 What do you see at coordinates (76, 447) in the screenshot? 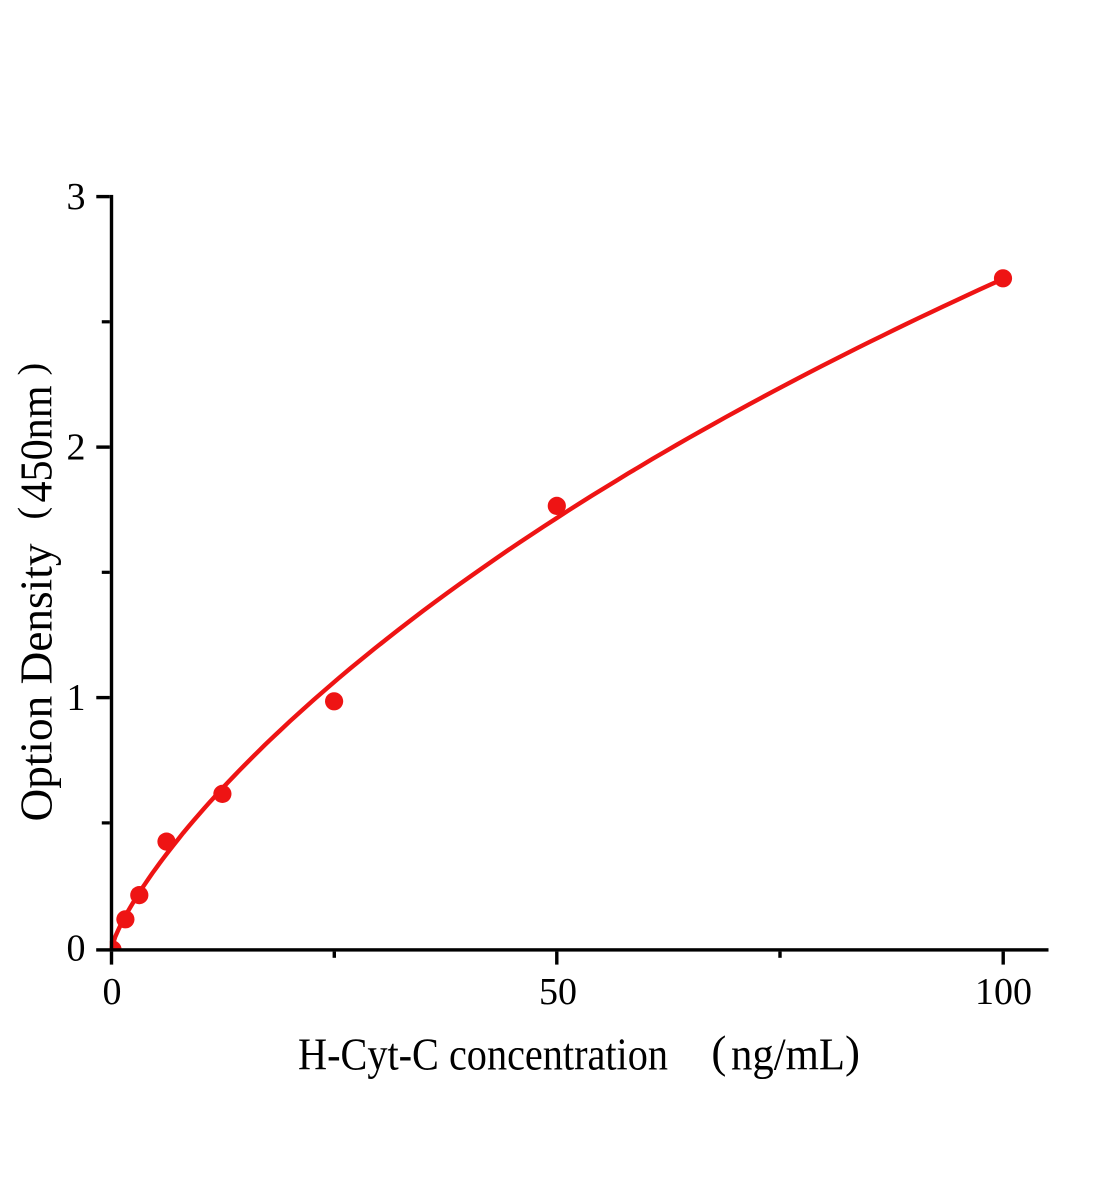
I see `svg-text: 2` at bounding box center [76, 447].